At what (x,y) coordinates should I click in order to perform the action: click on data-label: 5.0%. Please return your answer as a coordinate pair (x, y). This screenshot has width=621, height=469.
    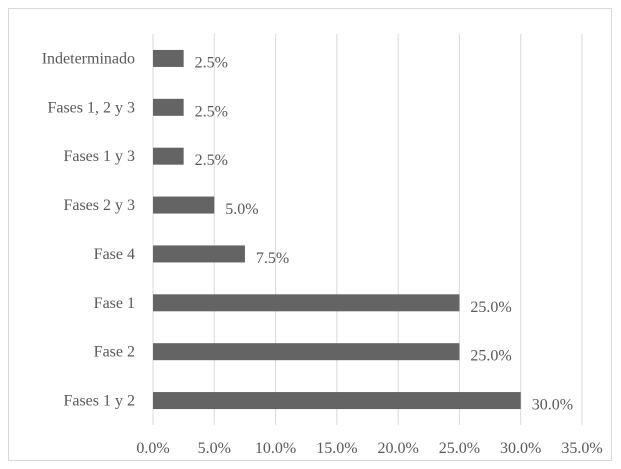
    Looking at the image, I should click on (241, 209).